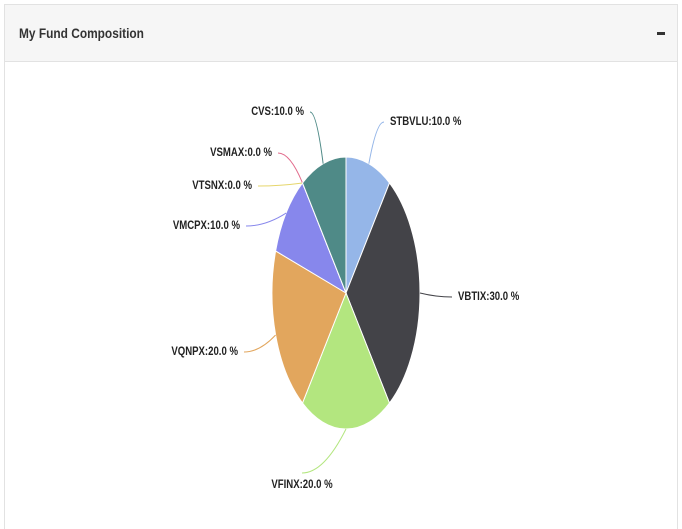 The image size is (682, 529). Describe the element at coordinates (302, 484) in the screenshot. I see `data-label: VFINX:20.0 %` at that location.